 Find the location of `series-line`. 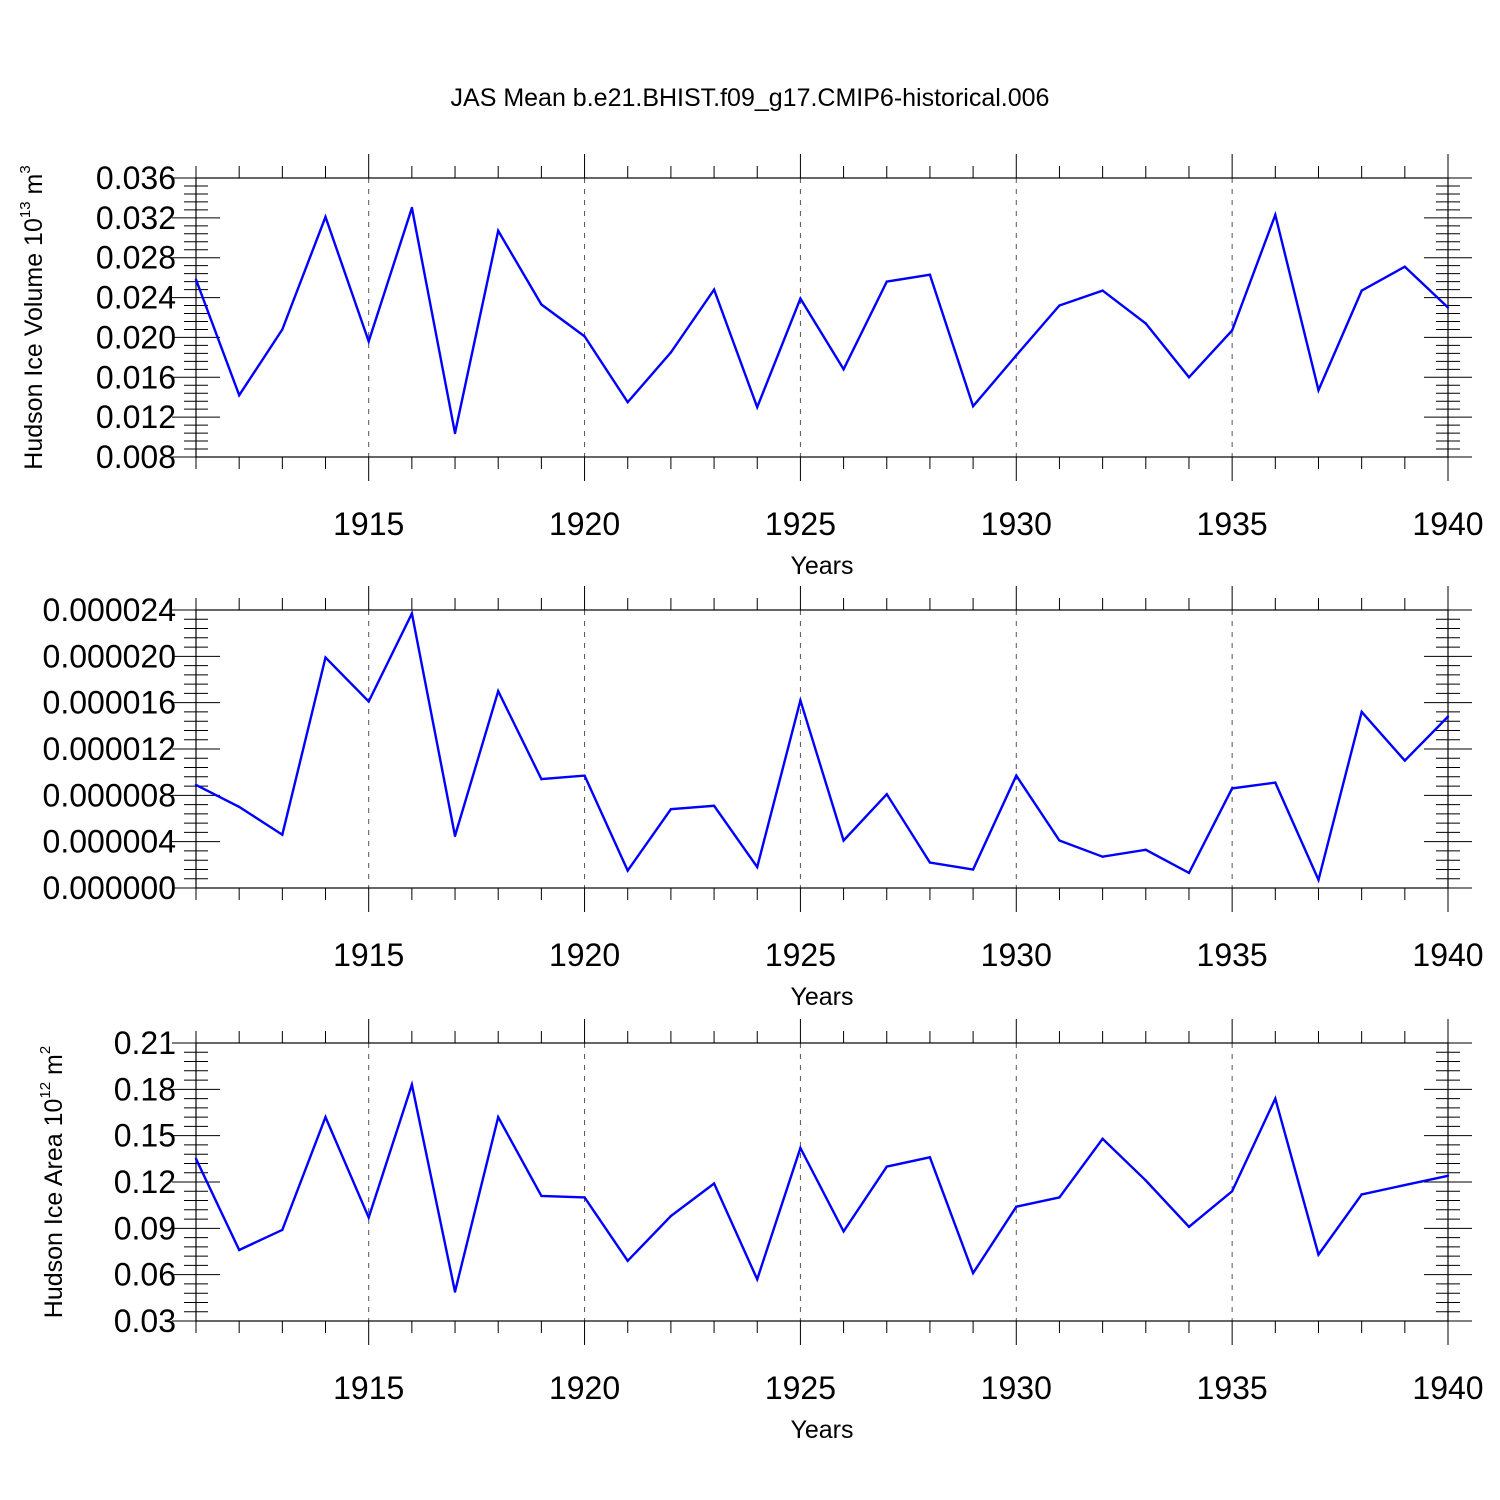

series-line is located at coordinates (821, 1186).